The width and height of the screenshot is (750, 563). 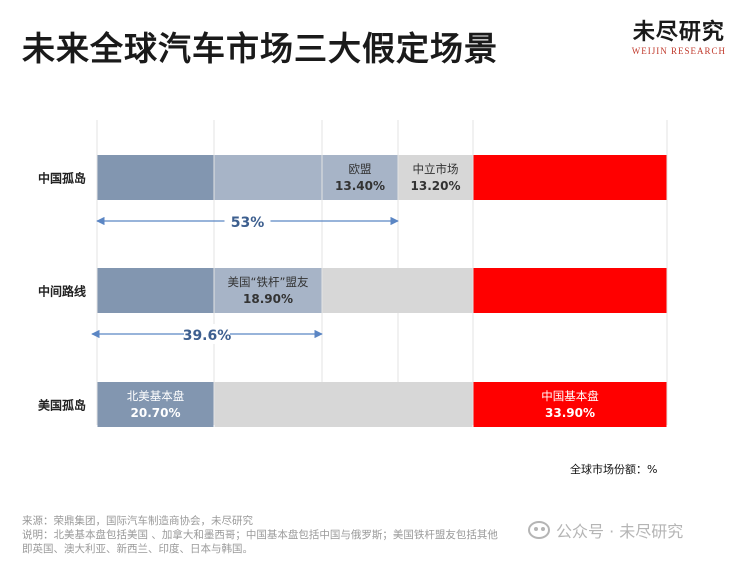 What do you see at coordinates (268, 299) in the screenshot?
I see `data-label-1-1: 18.90%` at bounding box center [268, 299].